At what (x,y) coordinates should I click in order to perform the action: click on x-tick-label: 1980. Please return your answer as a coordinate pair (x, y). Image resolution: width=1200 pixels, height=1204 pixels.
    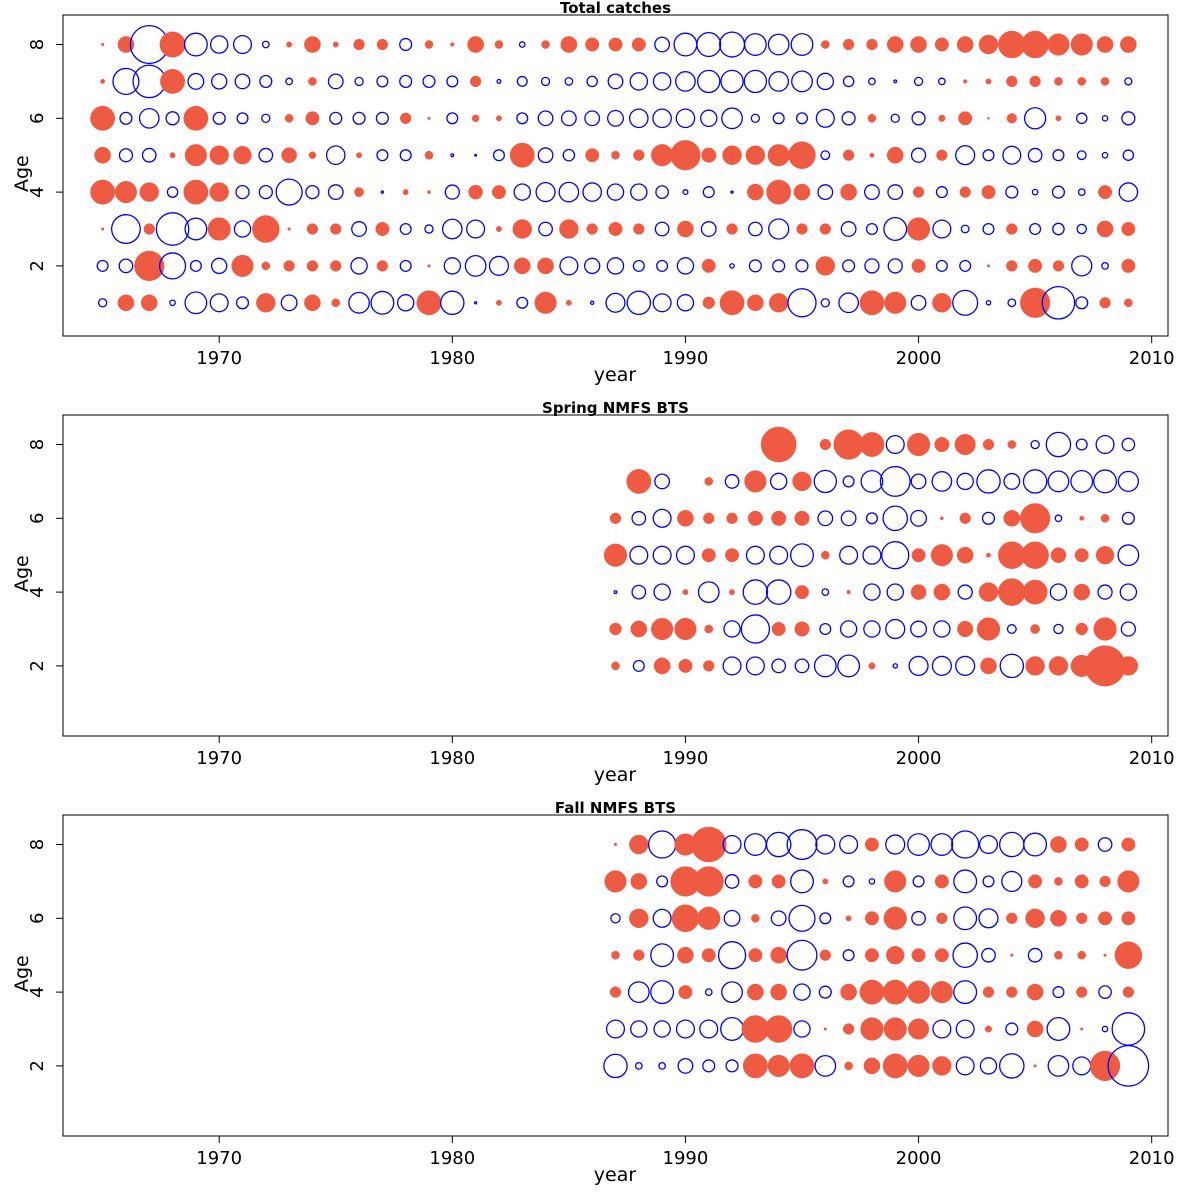
    Looking at the image, I should click on (452, 758).